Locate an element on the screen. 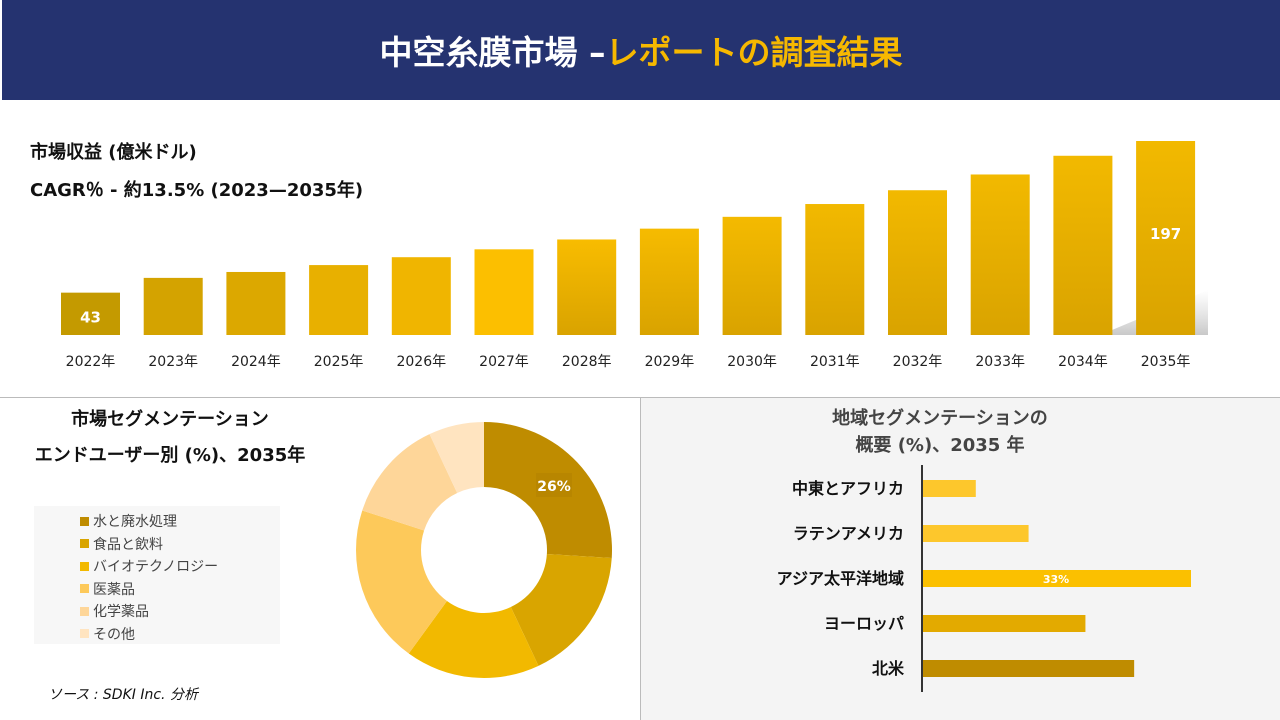 The width and height of the screenshot is (1280, 720). region-title-1: 地域セグメンテーションの is located at coordinates (940, 418).